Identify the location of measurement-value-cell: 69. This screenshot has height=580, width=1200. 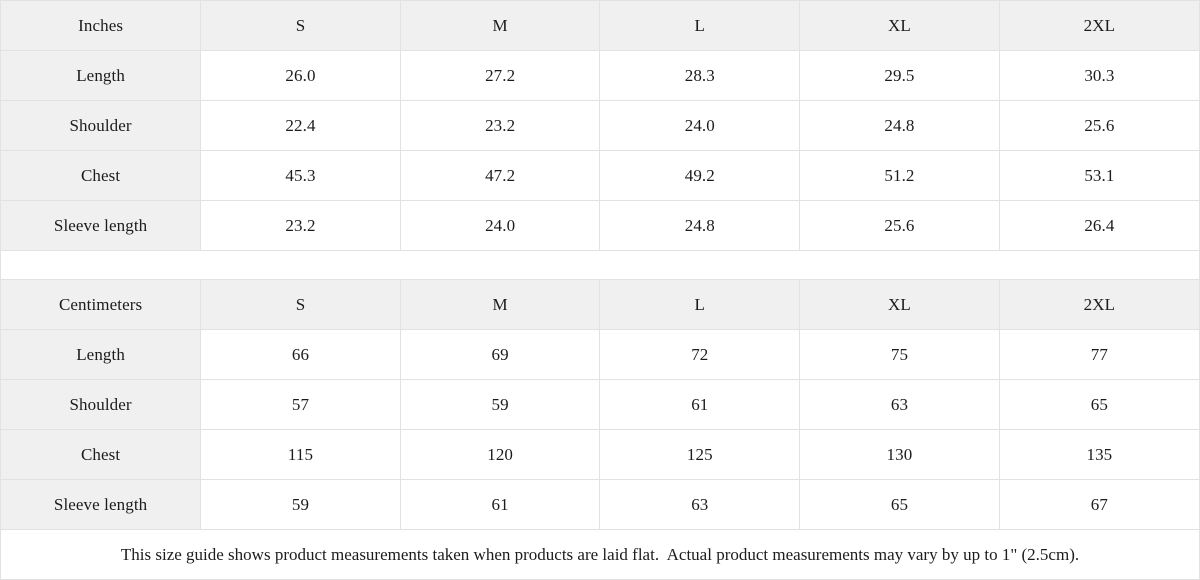
(500, 354).